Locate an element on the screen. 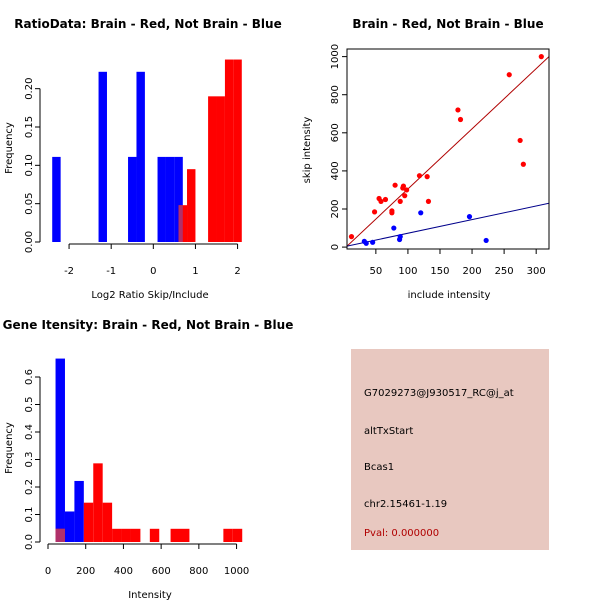 Image resolution: width=600 pixels, height=600 pixels. gene-bar-overlap is located at coordinates (60, 535).